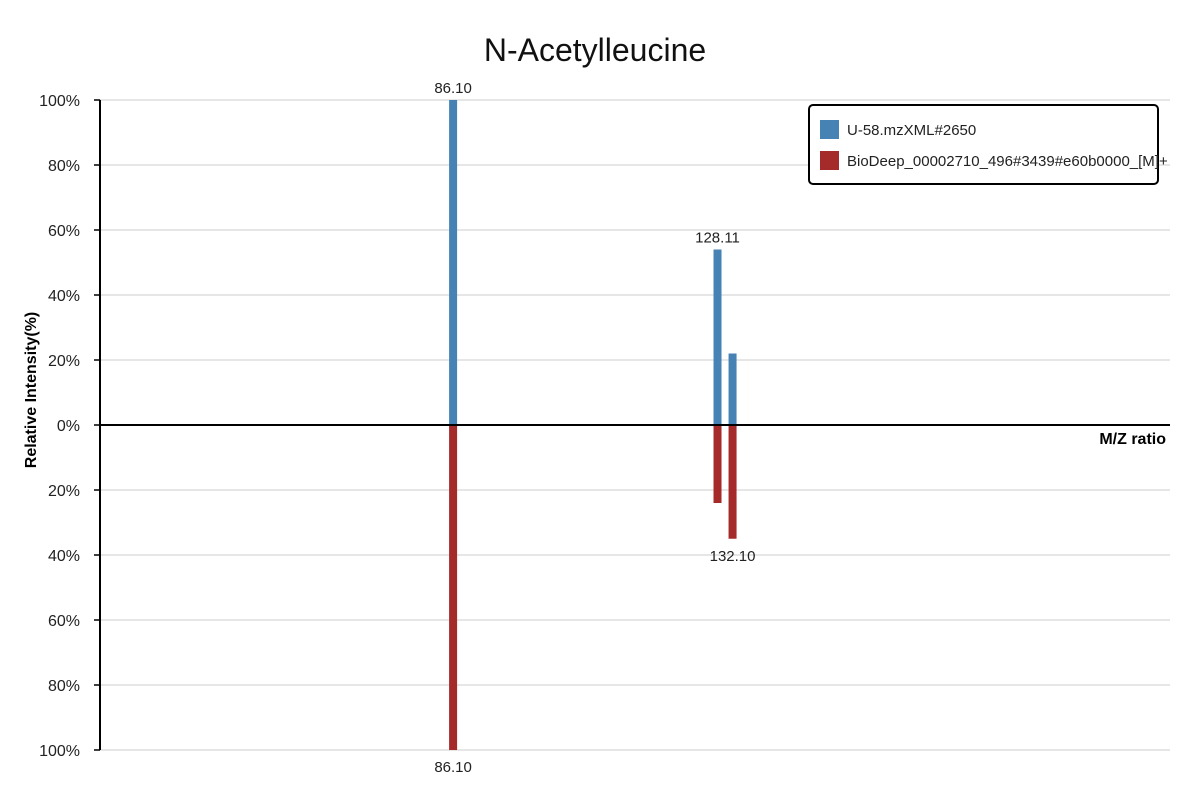  What do you see at coordinates (983, 144) in the screenshot?
I see `legend-box` at bounding box center [983, 144].